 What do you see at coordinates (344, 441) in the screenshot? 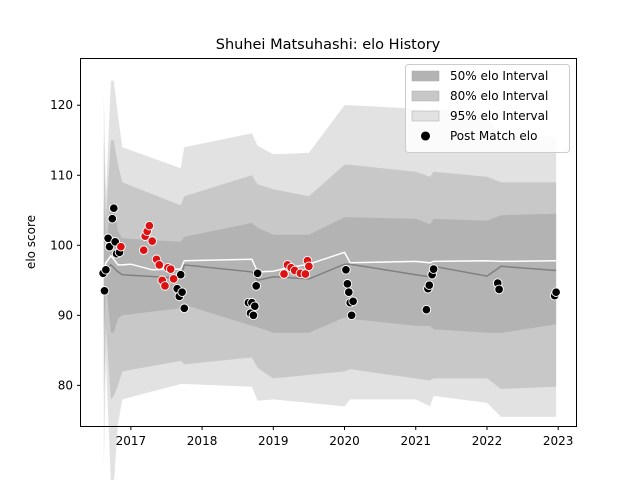
I see `x-tick-label: 2020` at bounding box center [344, 441].